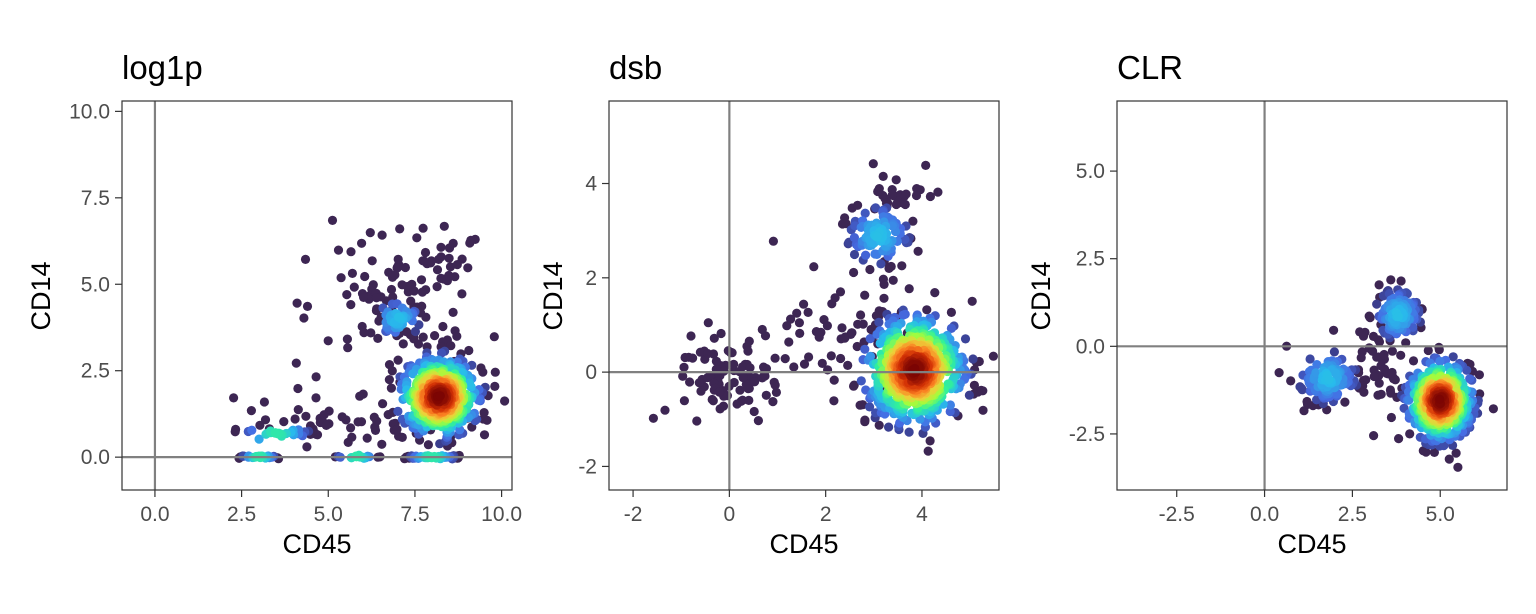 The height and width of the screenshot is (614, 1536). I want to click on axis-ticks: -2.5 0.0 2.5 5.0 -2.5 0.0 2.5 5.0, so click(1262, 343).